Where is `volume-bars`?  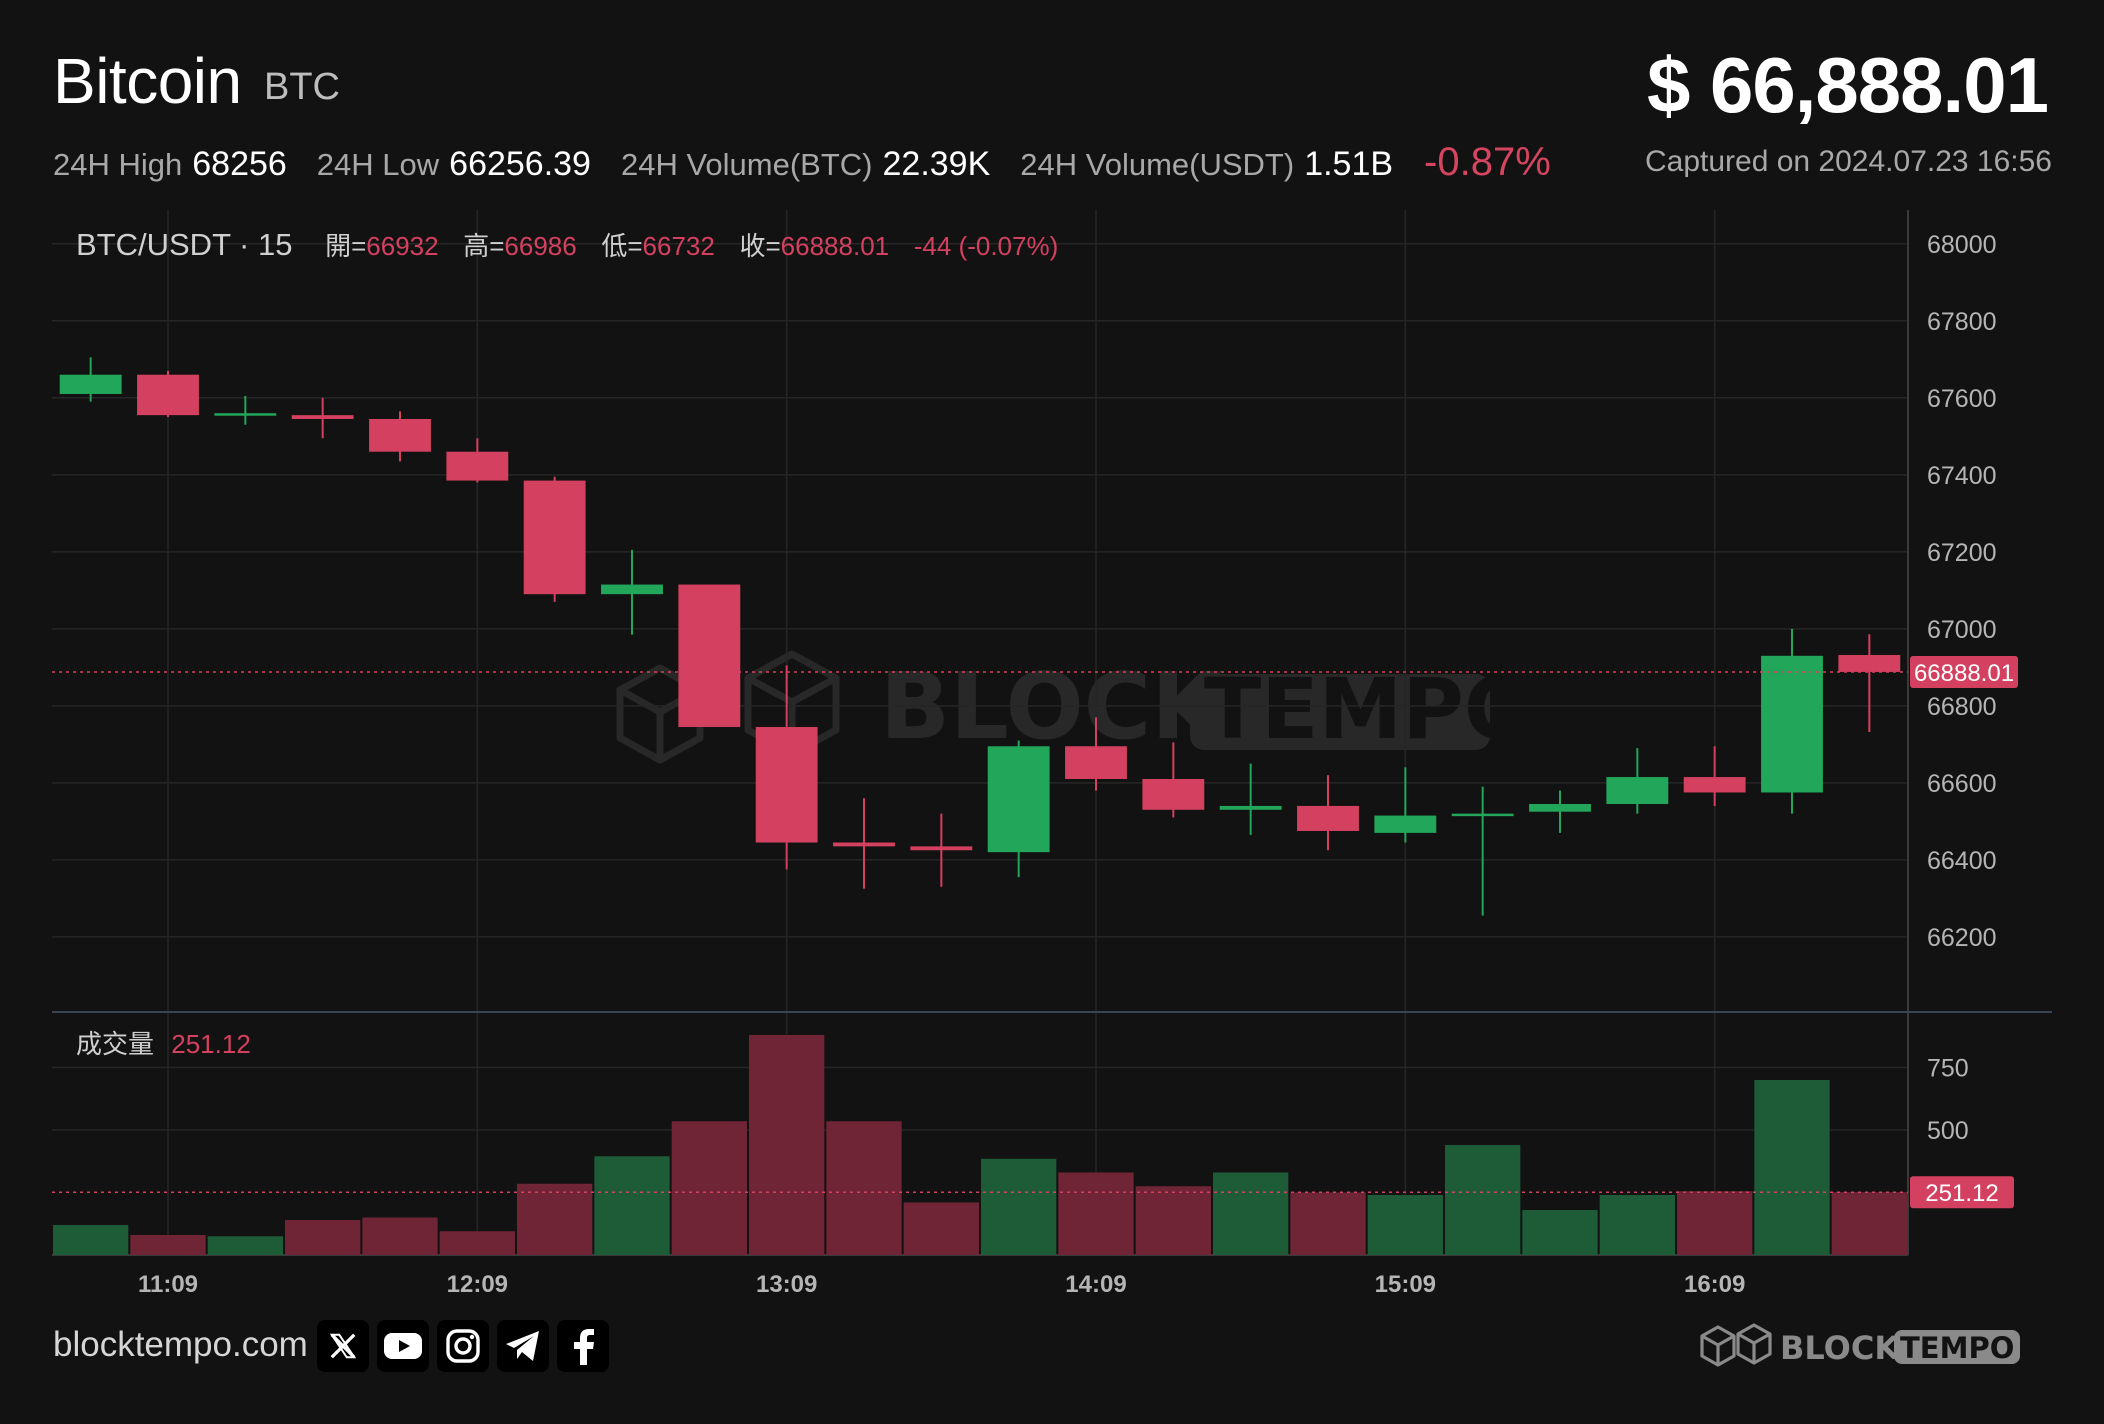 volume-bars is located at coordinates (980, 1145).